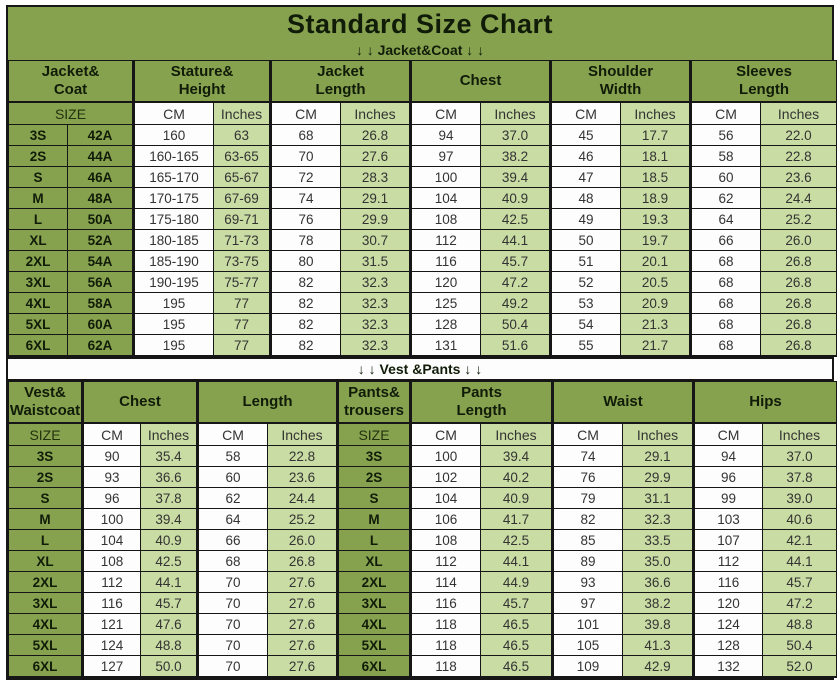 Image resolution: width=840 pixels, height=680 pixels. What do you see at coordinates (302, 456) in the screenshot?
I see `inches-value-cell: 22.8` at bounding box center [302, 456].